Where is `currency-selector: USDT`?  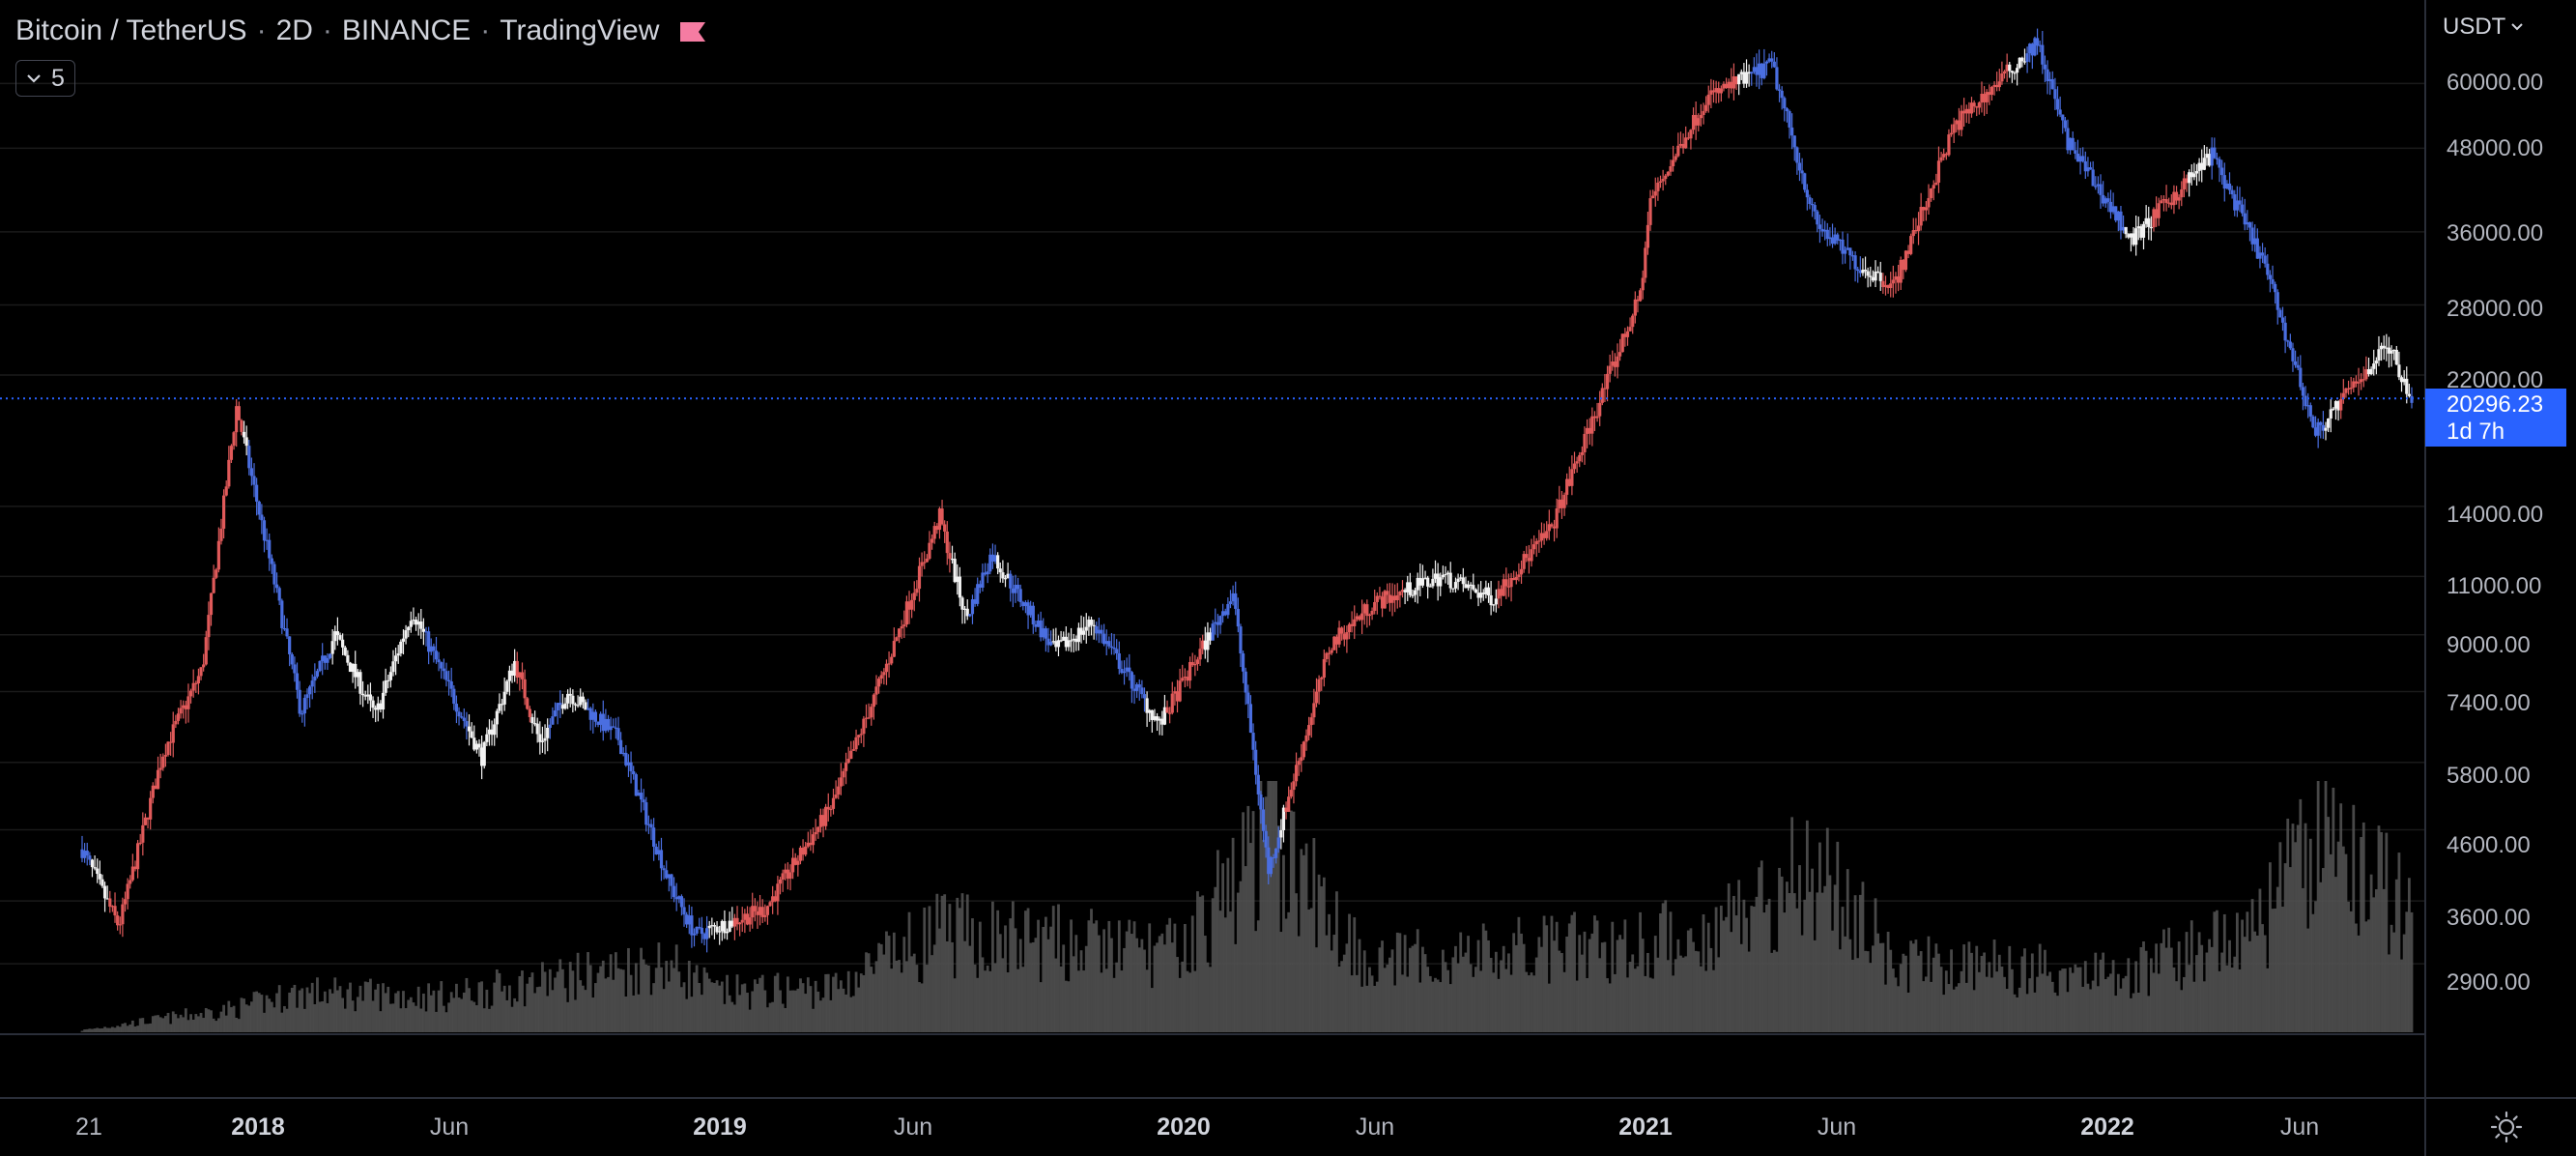
currency-selector: USDT is located at coordinates (2484, 27).